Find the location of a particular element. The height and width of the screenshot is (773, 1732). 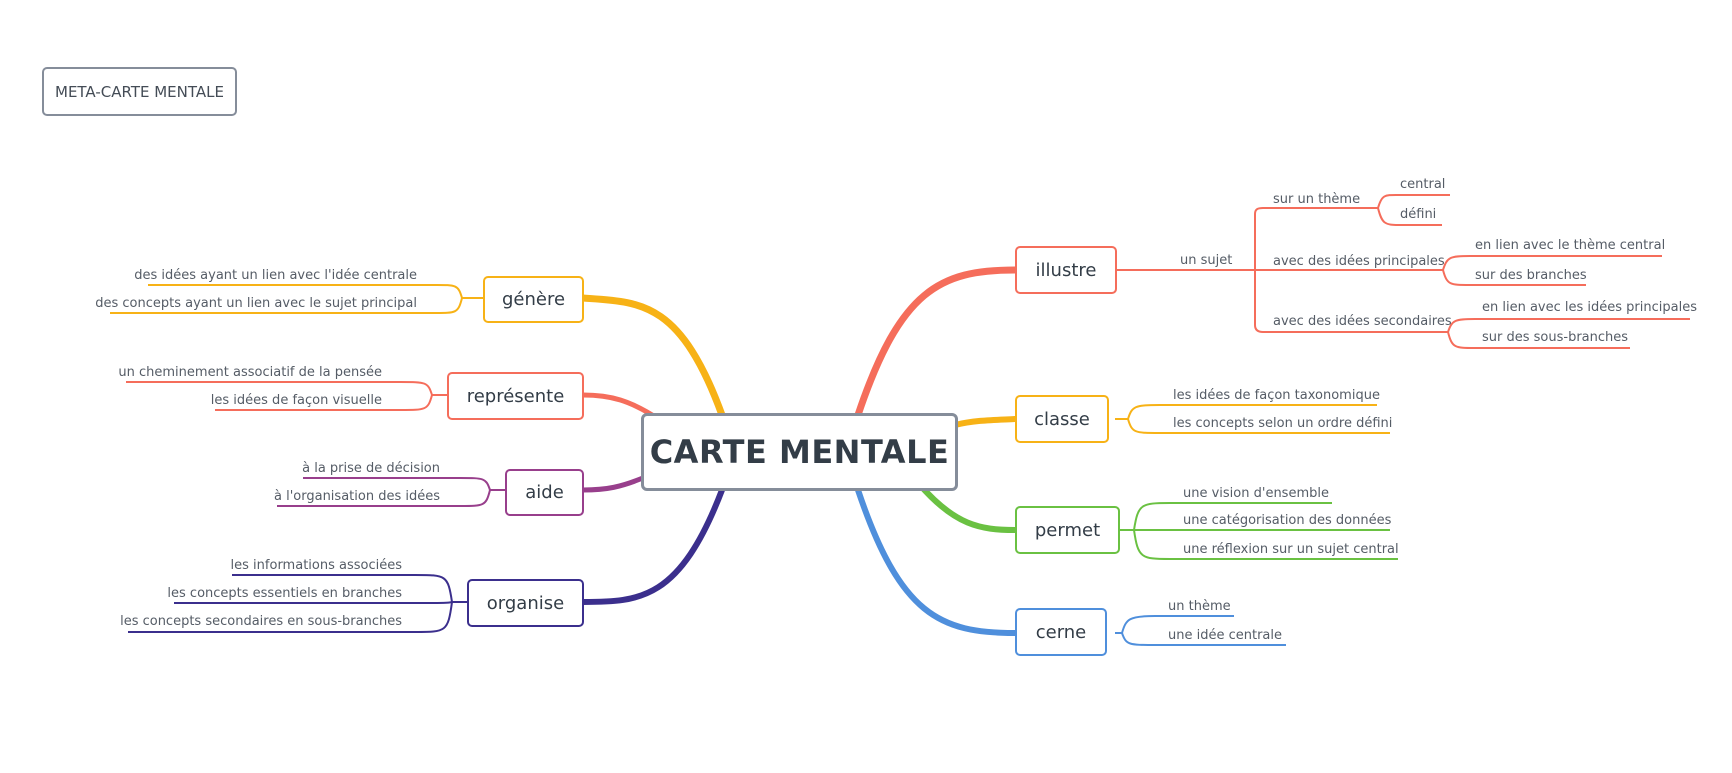

branch-illustre: illustre is located at coordinates (1066, 270).